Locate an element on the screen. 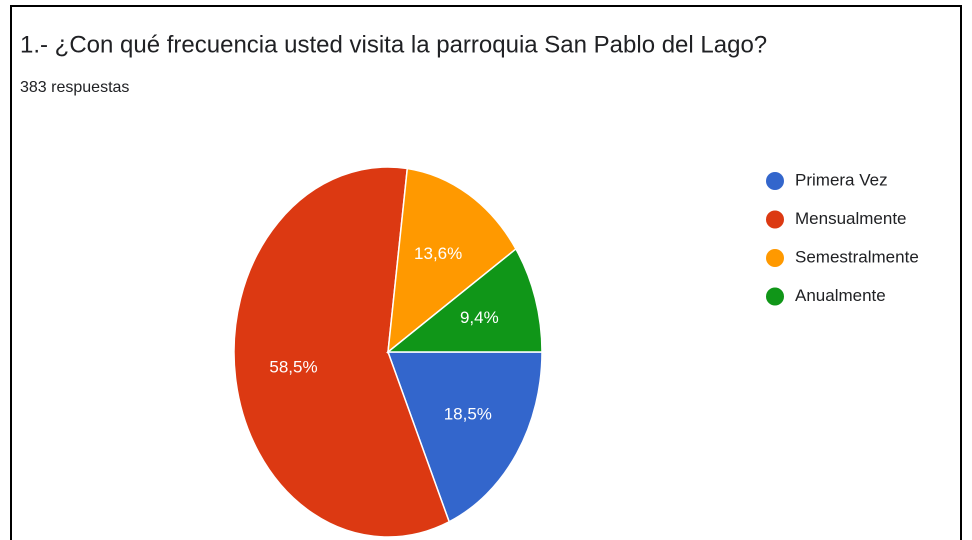 Image resolution: width=972 pixels, height=540 pixels. legend-label: Semestralmente is located at coordinates (857, 256).